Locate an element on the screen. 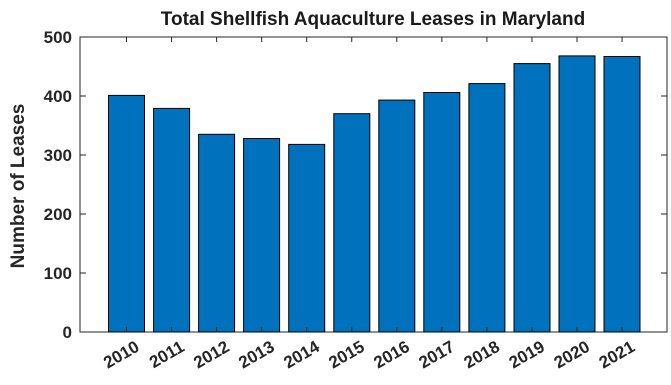 This screenshot has width=671, height=385. x-tick-label-2018: 2018 is located at coordinates (482, 354).